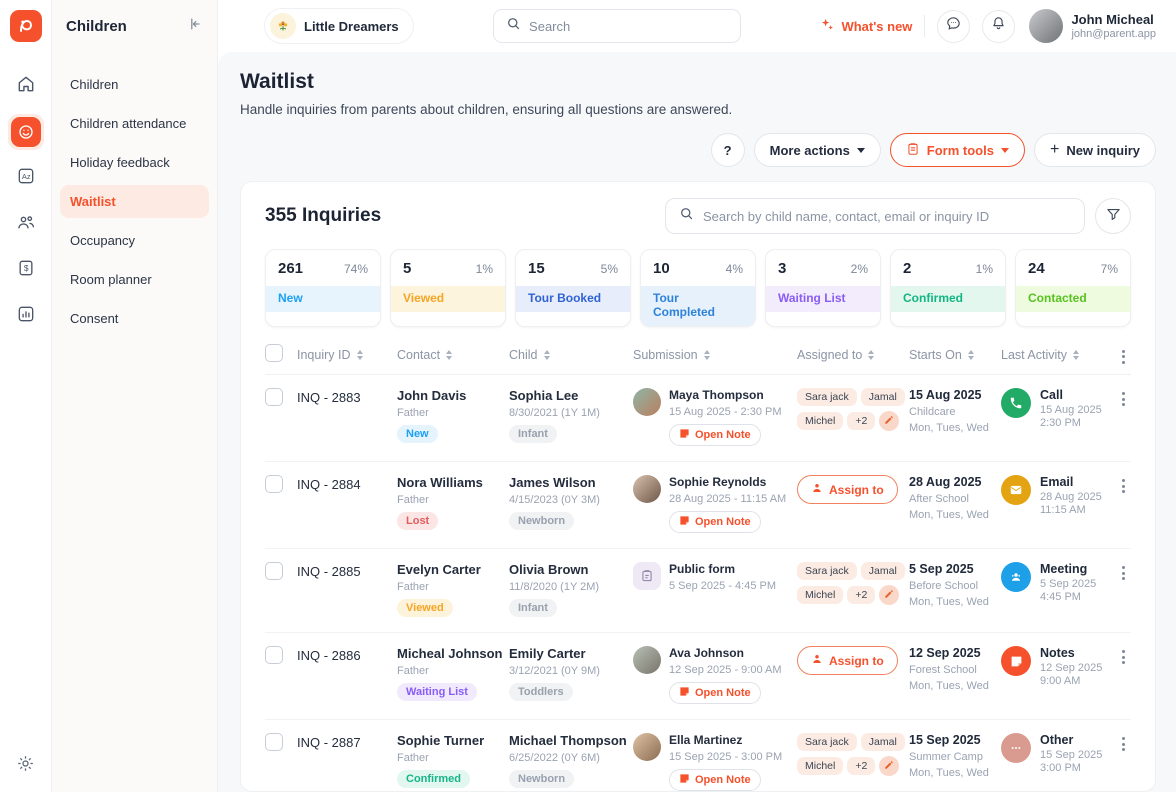 The width and height of the screenshot is (1176, 792). I want to click on status-card-viewed: 5 1% Viewed, so click(448, 288).